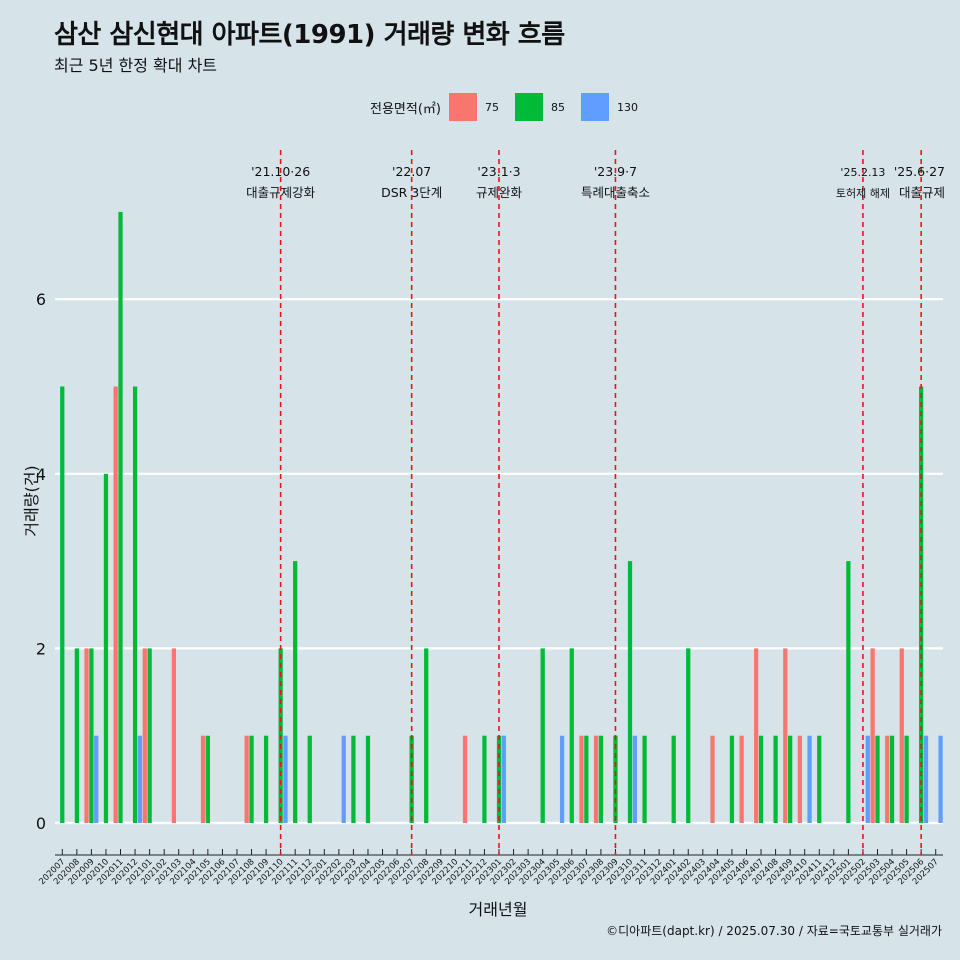 The image size is (960, 960). What do you see at coordinates (309, 35) in the screenshot?
I see `chart-title: 삼산 삼신현대 아파트(1991) 거래량 변화 흐름` at bounding box center [309, 35].